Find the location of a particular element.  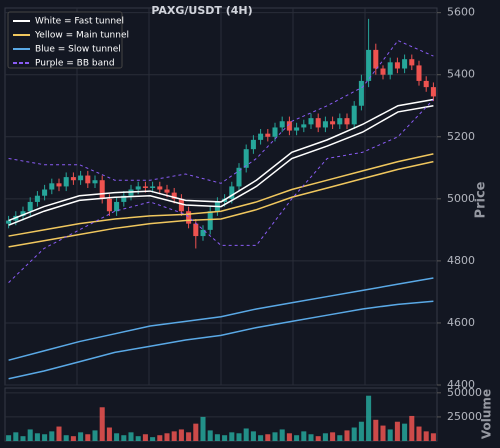

y-tick-label: 5000 is located at coordinates (461, 198).